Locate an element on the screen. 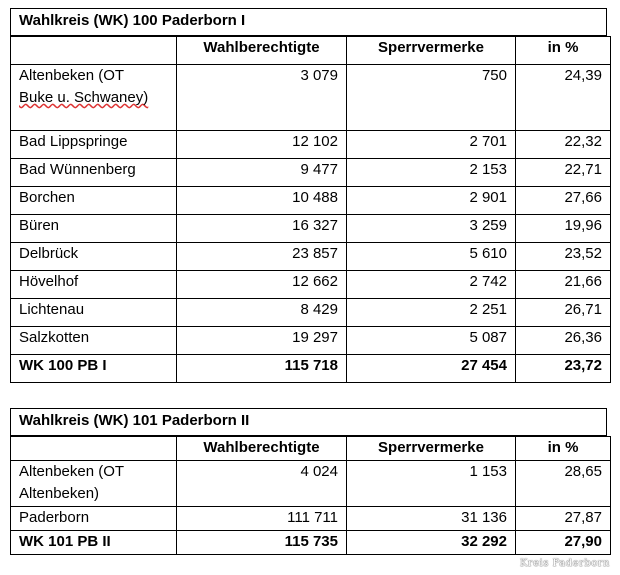 The image size is (620, 575). municipality-cell: Delbrück is located at coordinates (93, 256).